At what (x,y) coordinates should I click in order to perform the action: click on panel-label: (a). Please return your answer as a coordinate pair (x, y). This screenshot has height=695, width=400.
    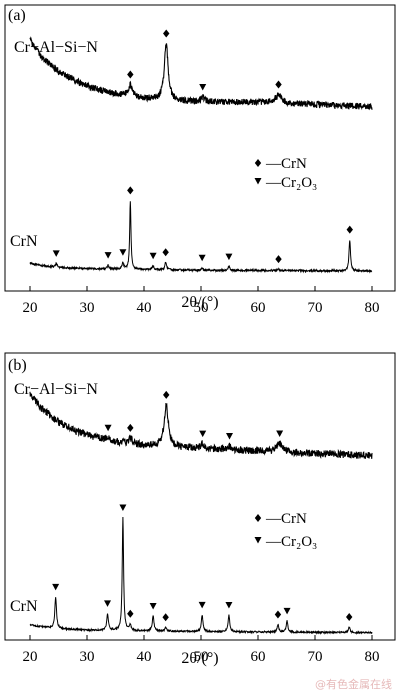
    Looking at the image, I should click on (17, 15).